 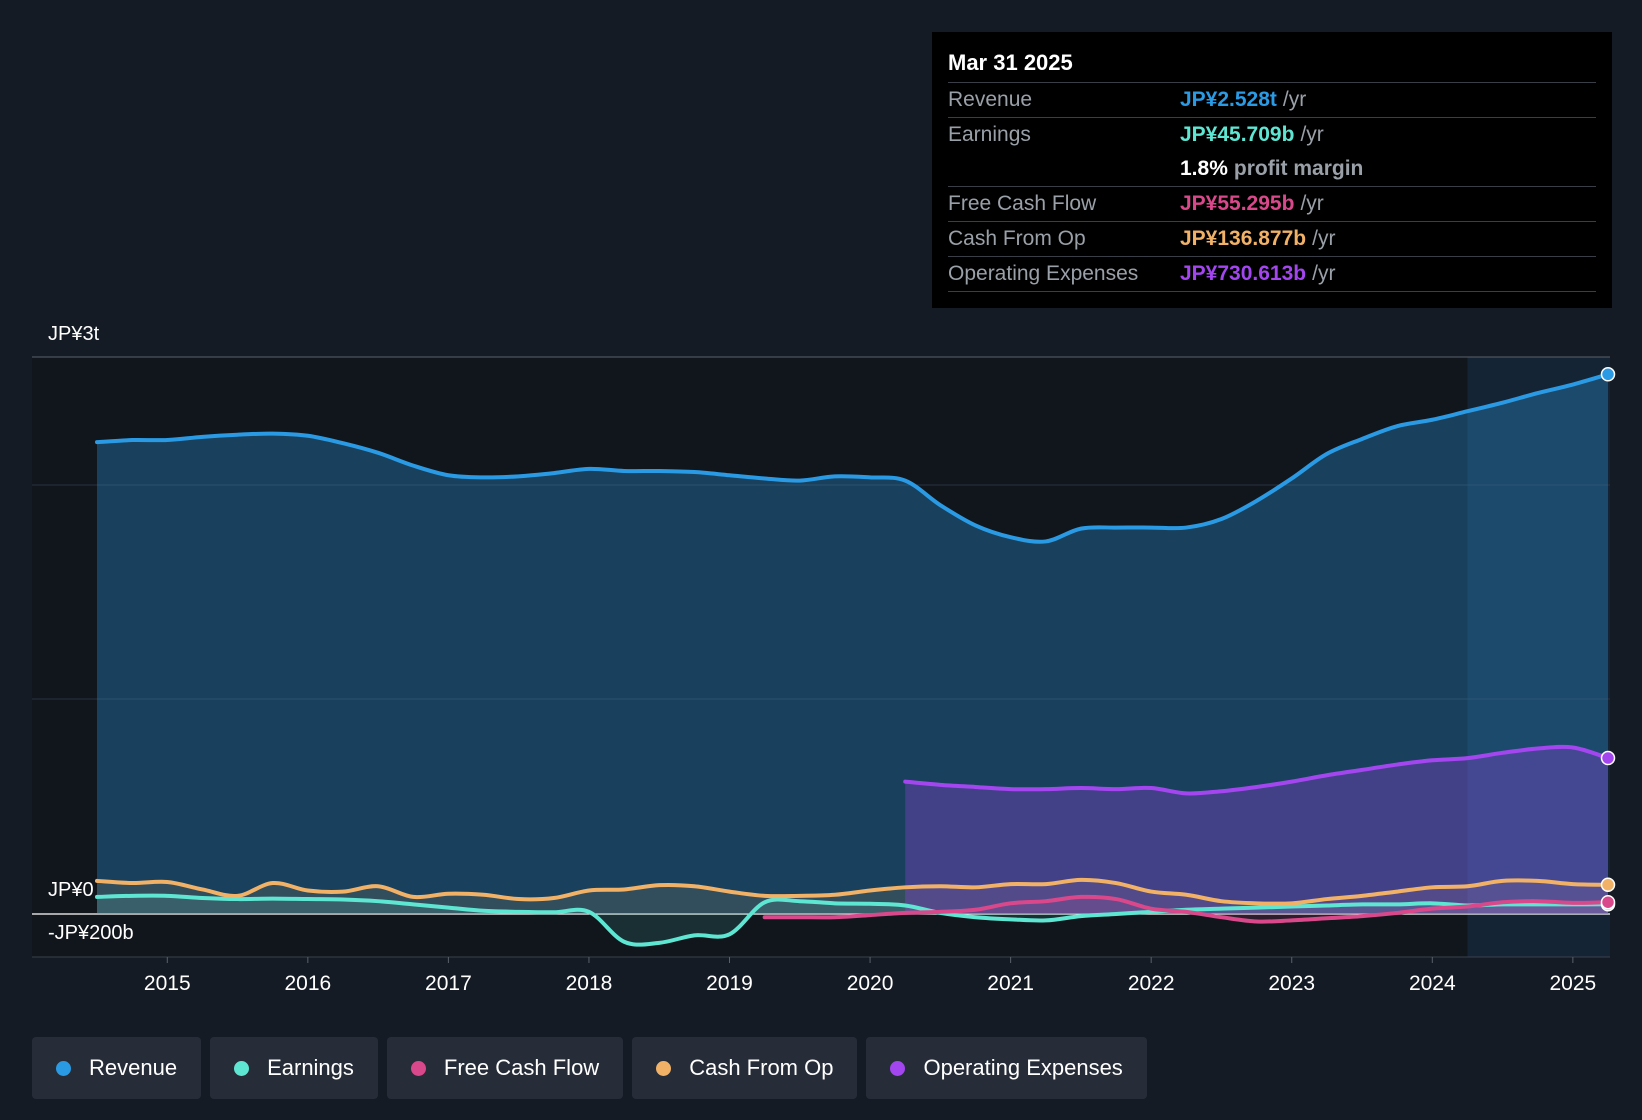 I want to click on line-operating-expenses, so click(x=1256, y=770).